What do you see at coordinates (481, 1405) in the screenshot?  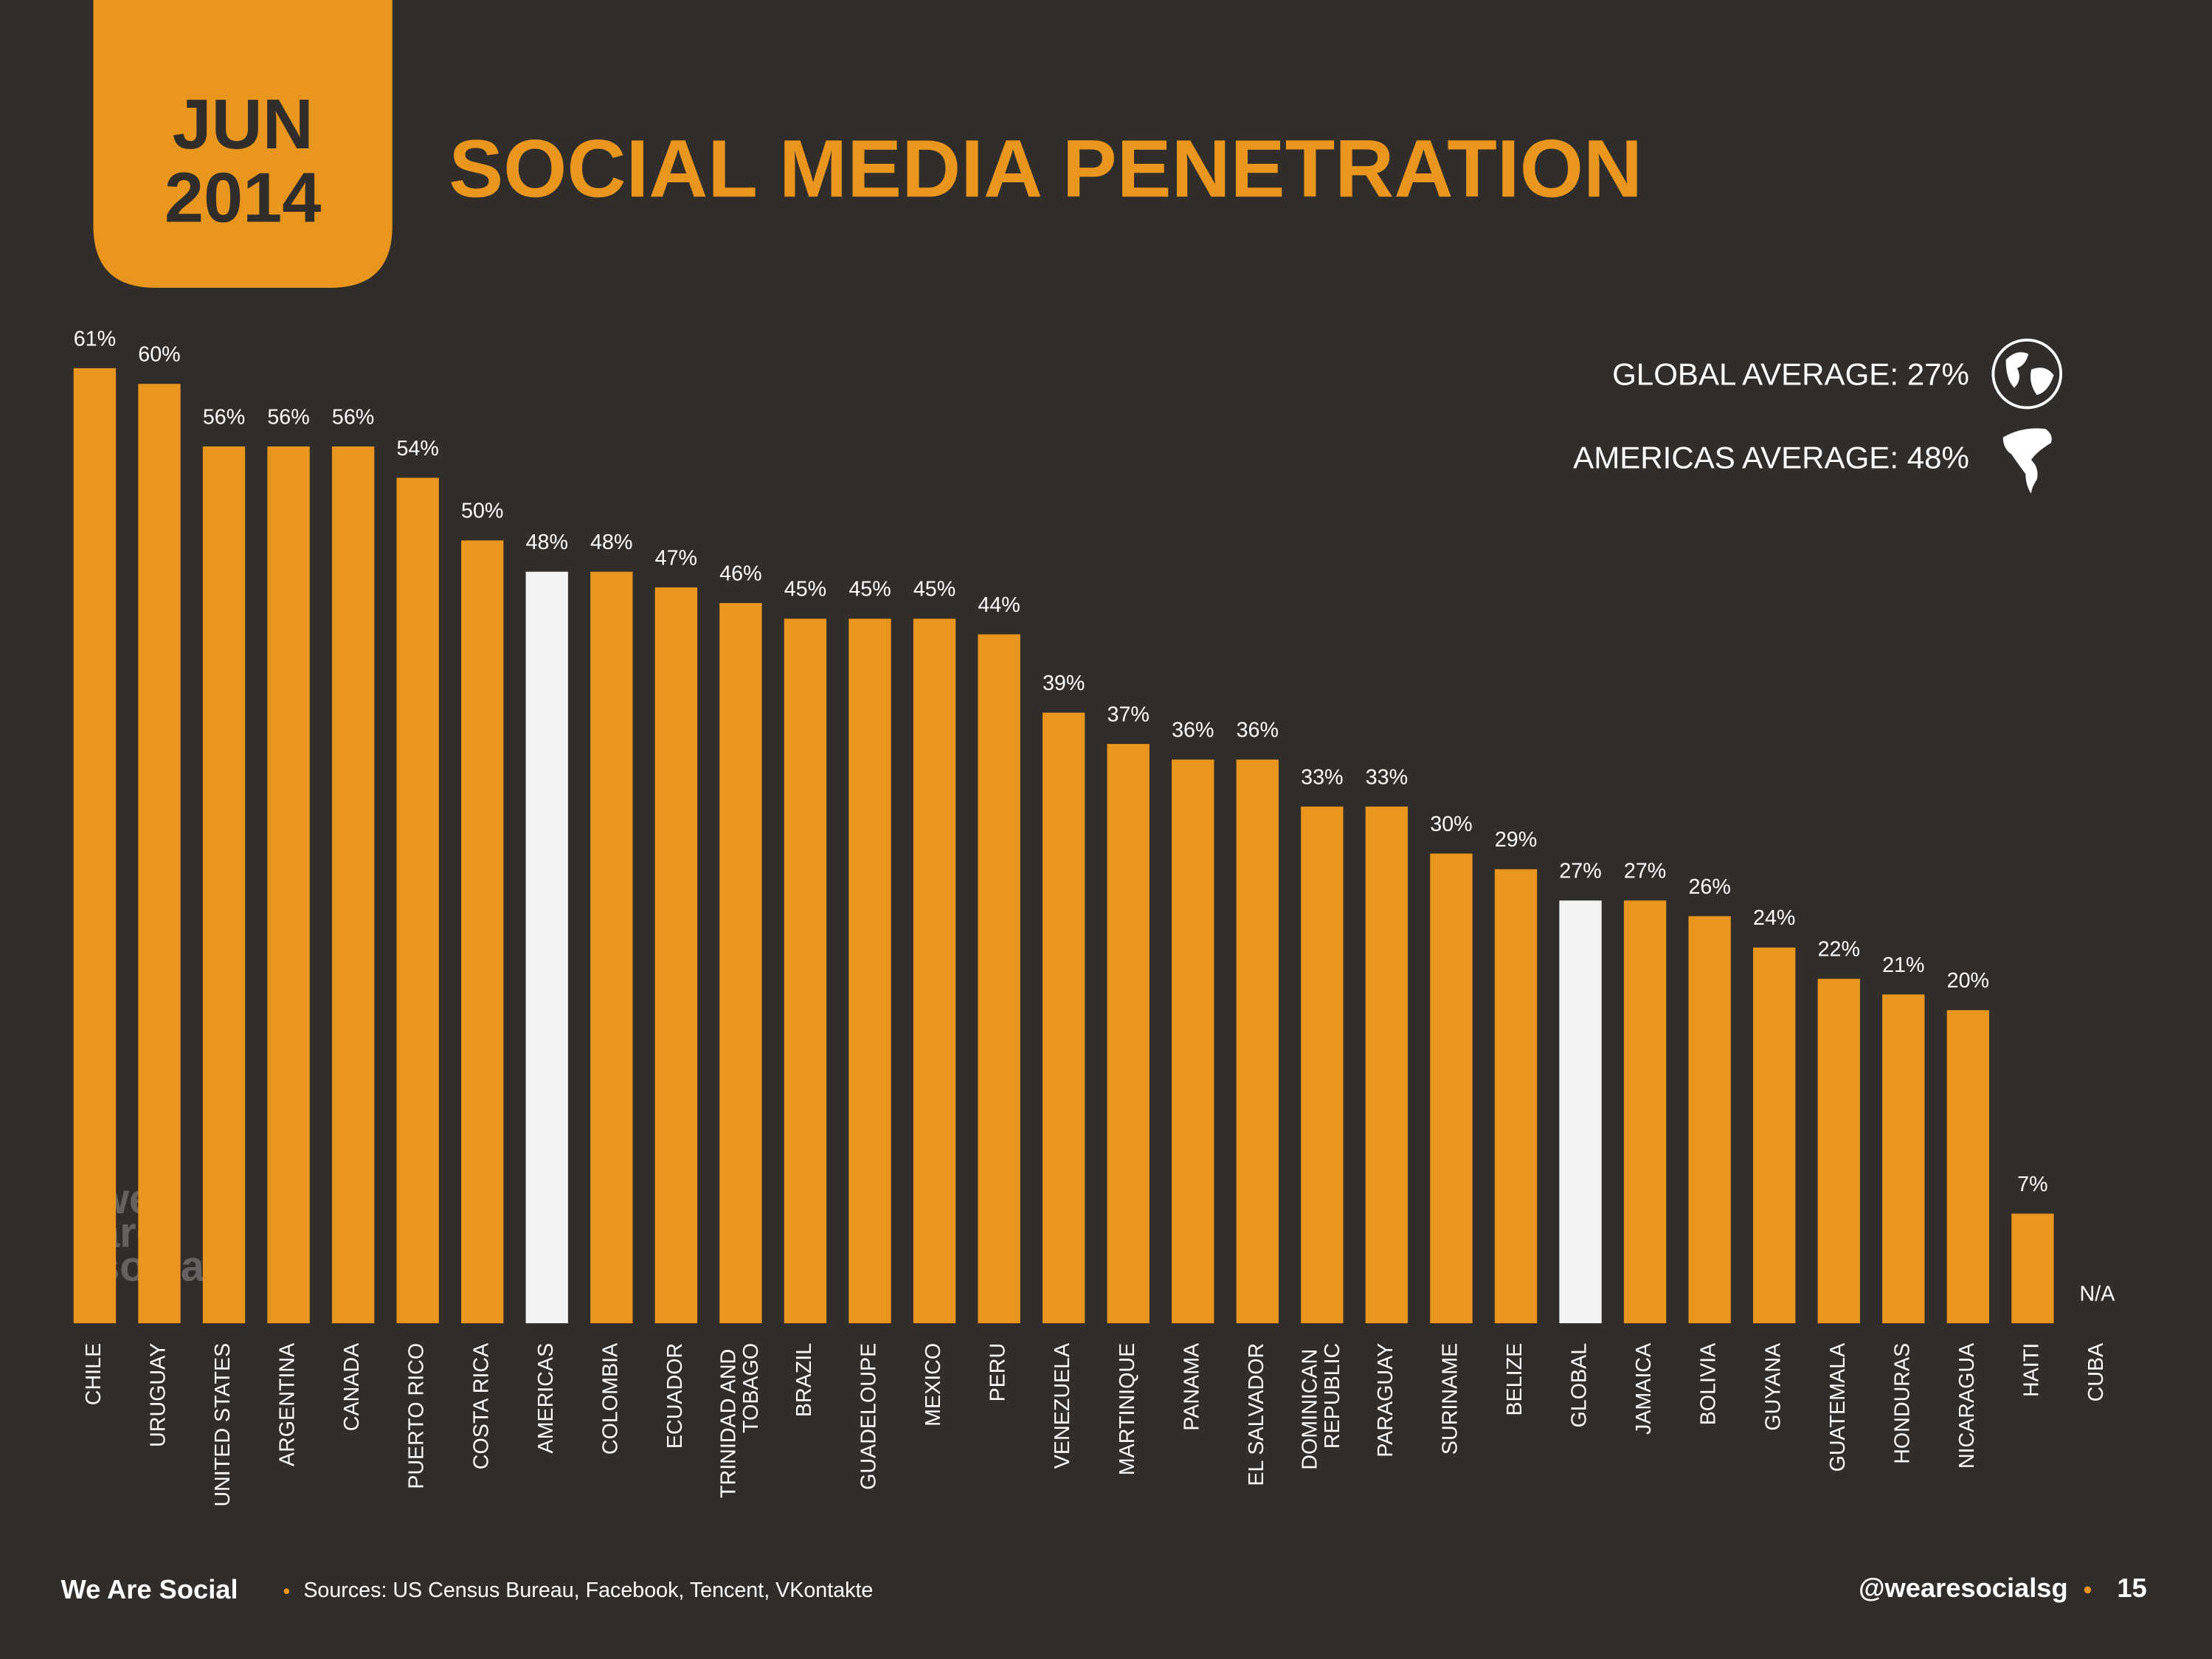 I see `x-tick-label: COSTA RICA` at bounding box center [481, 1405].